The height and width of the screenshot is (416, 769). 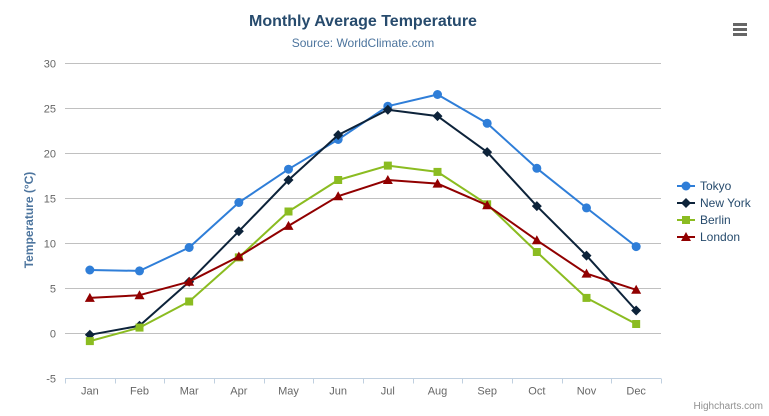 I want to click on x-axis-label: Jan, so click(x=90, y=392).